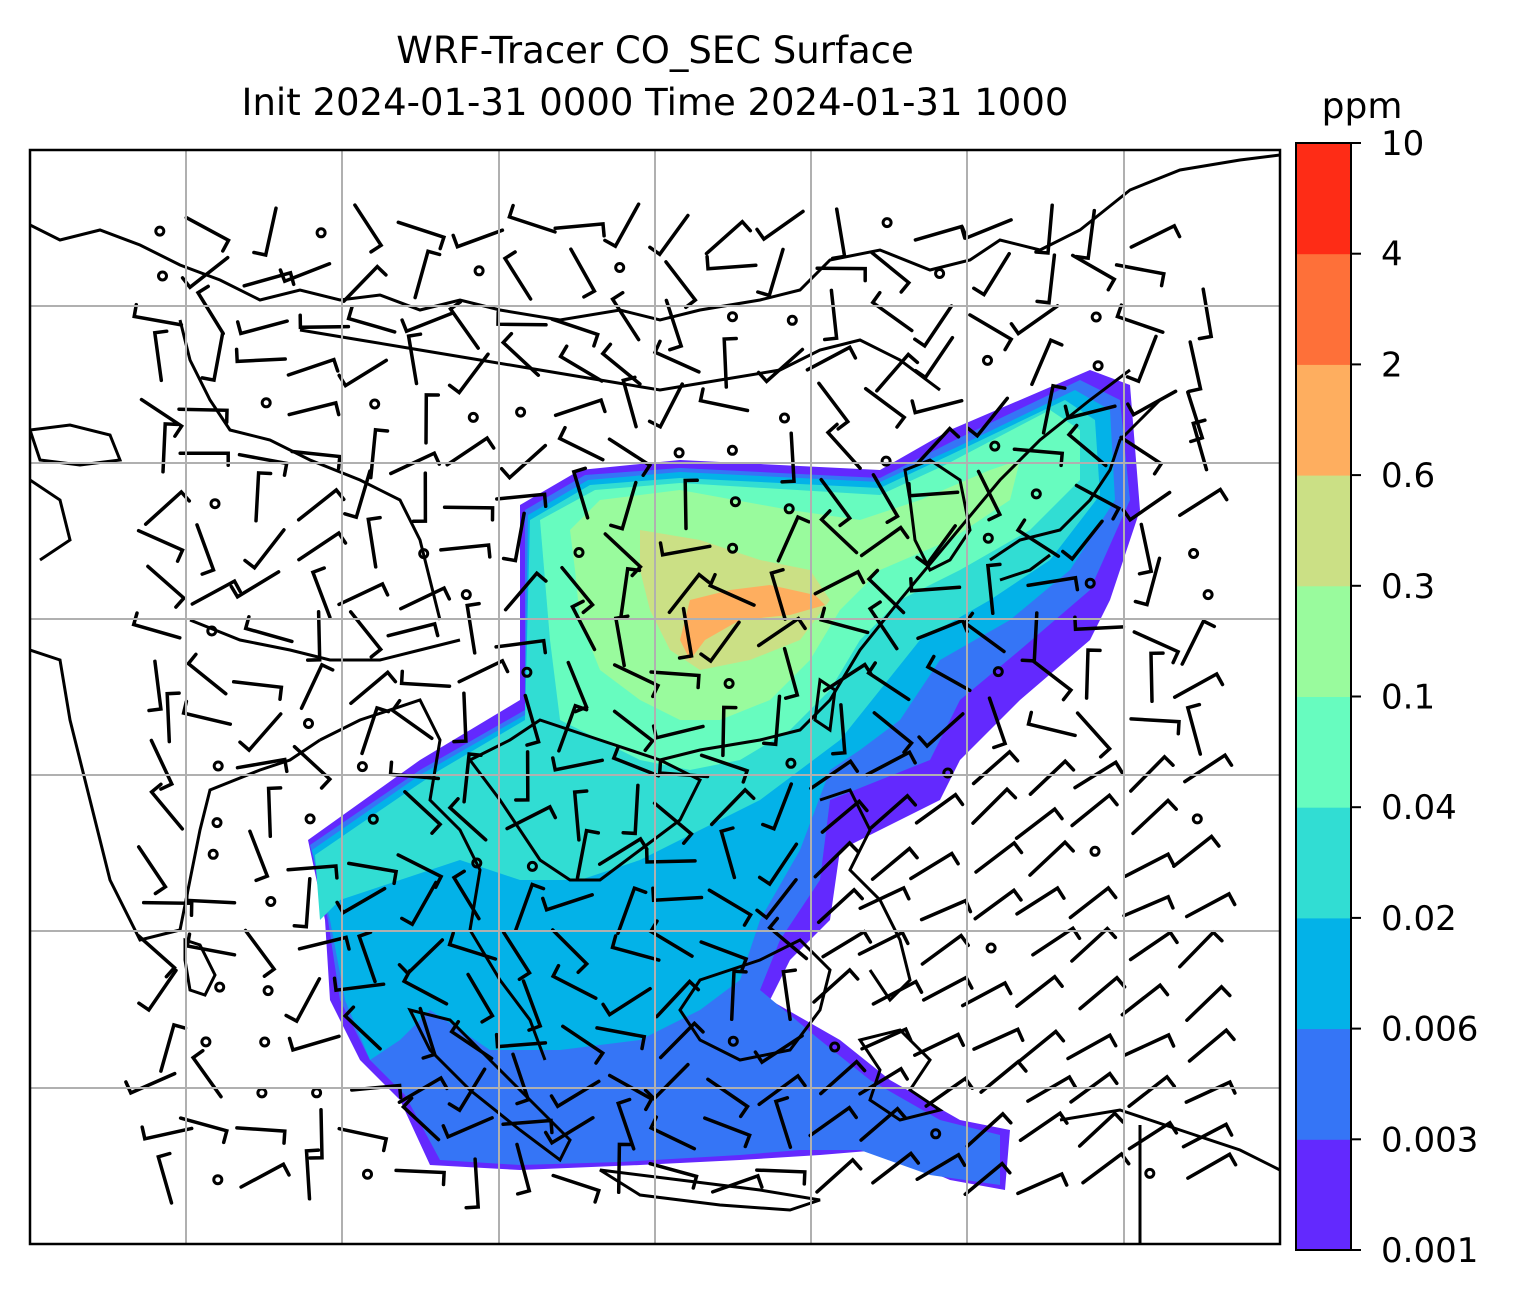 The width and height of the screenshot is (1528, 1306). I want to click on colorbar-tick-label: 0.1, so click(1408, 698).